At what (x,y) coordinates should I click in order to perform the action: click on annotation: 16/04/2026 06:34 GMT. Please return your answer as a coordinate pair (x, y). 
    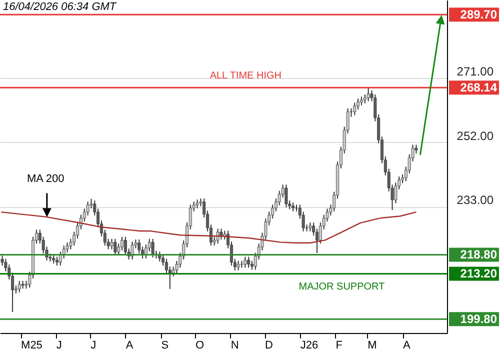
    Looking at the image, I should click on (60, 7).